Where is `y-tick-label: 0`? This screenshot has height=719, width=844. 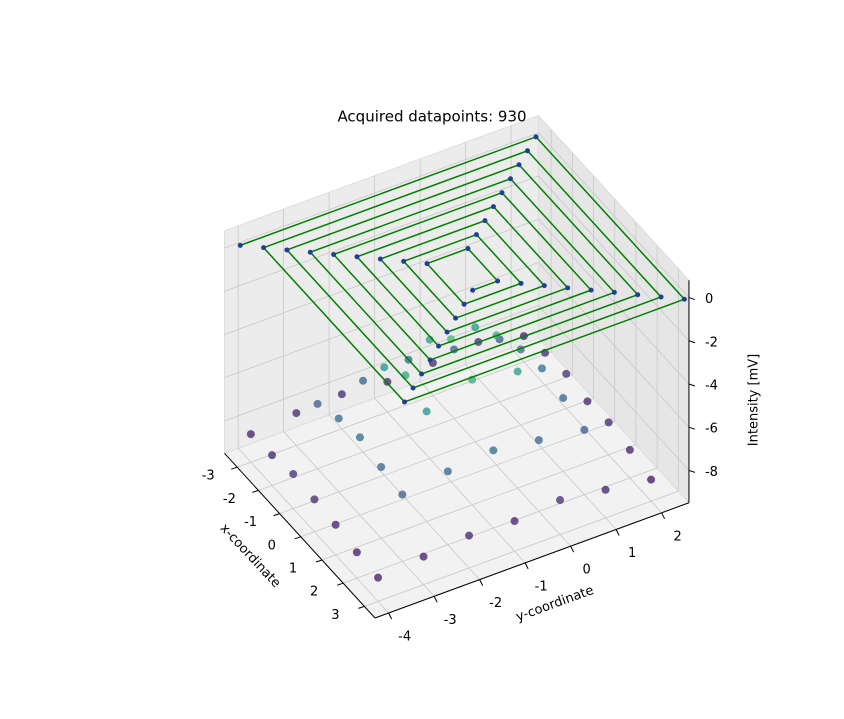
y-tick-label: 0 is located at coordinates (587, 570).